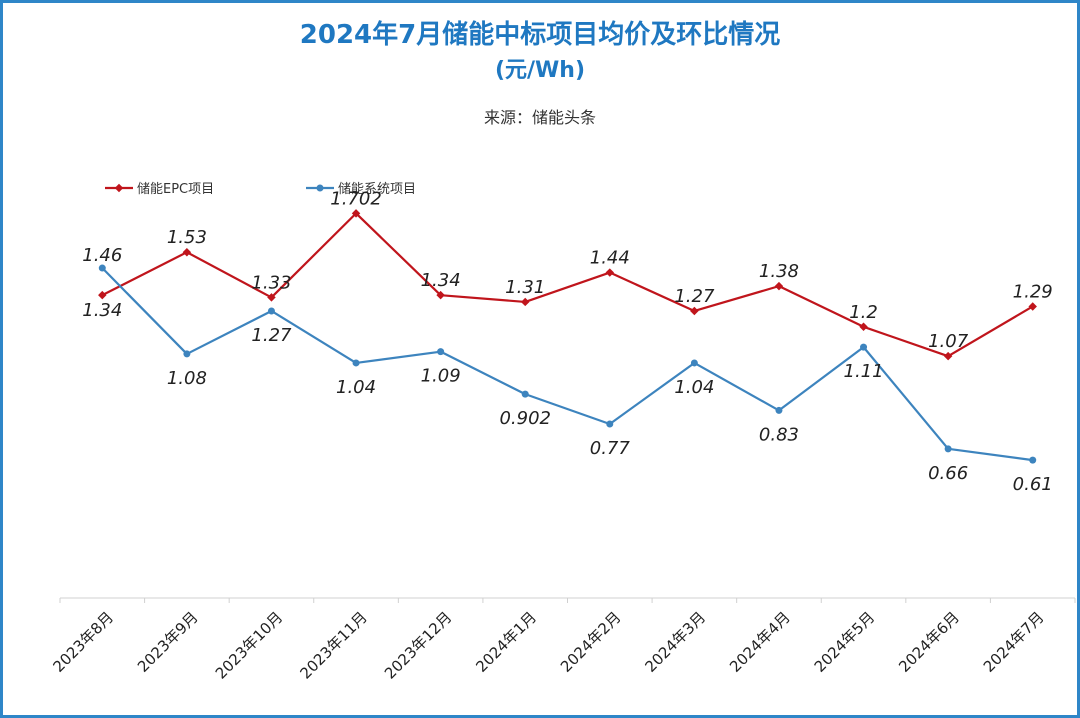 This screenshot has width=1080, height=718. I want to click on x-tick-label: 2024年3月, so click(676, 642).